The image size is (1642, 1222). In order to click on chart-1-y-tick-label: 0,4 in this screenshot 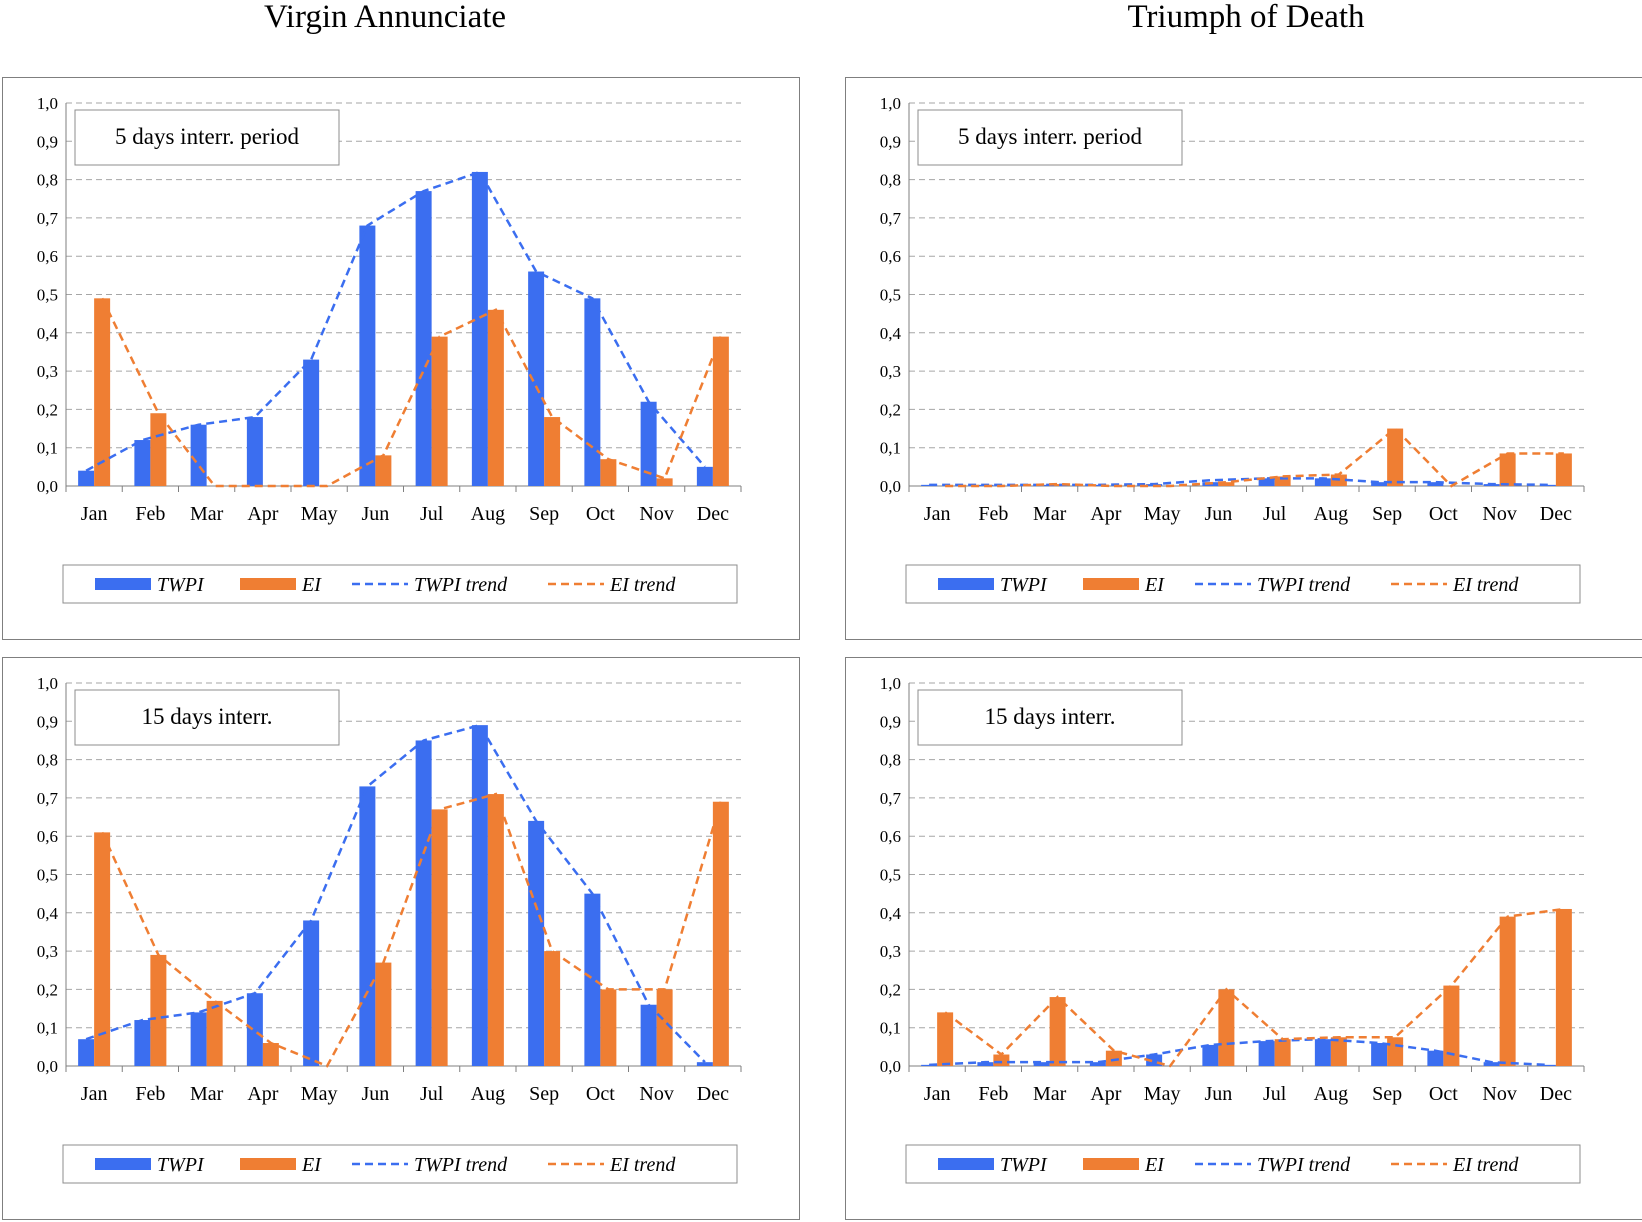, I will do `click(891, 333)`.